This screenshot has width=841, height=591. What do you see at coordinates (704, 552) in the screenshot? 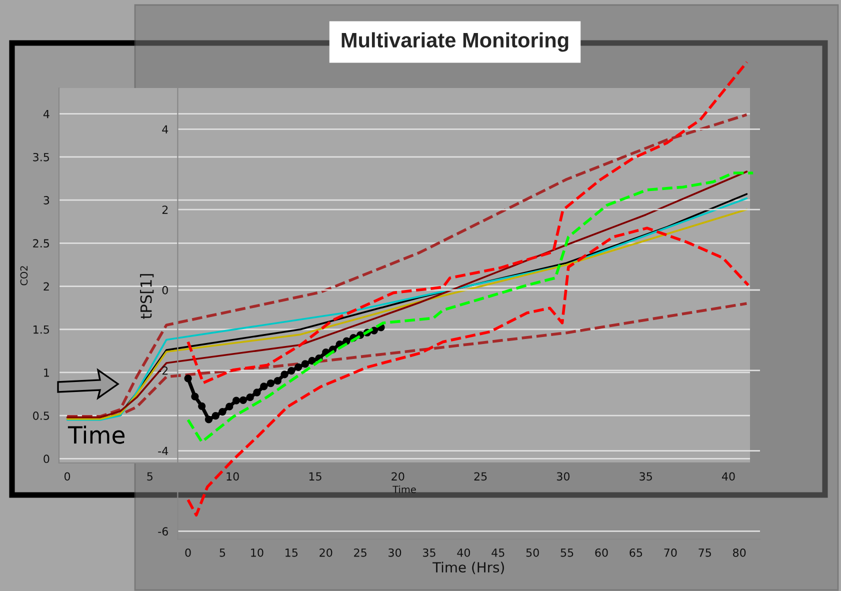
I see `x-tick-label: 75` at bounding box center [704, 552].